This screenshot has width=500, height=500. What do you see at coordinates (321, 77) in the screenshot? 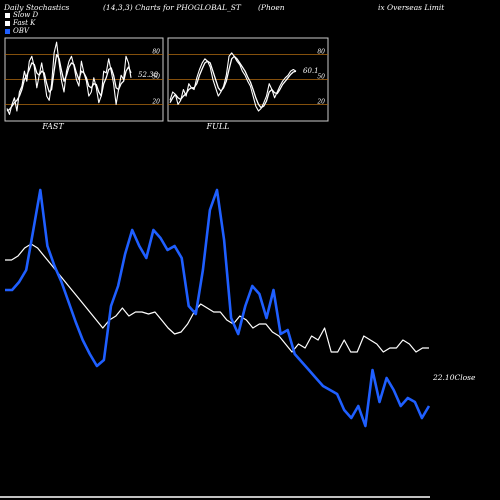
I see `full-panel-tick-label-50: 50` at bounding box center [321, 77].